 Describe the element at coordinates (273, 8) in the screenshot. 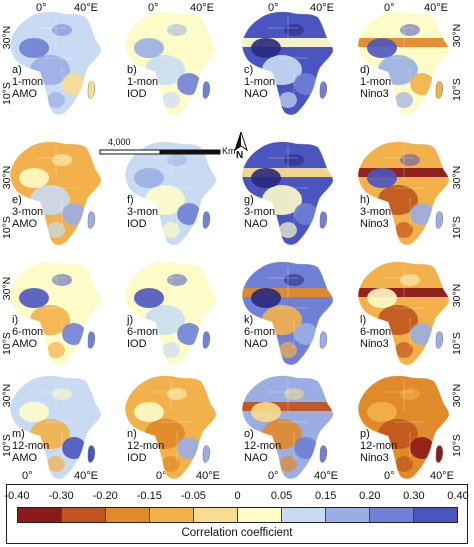

I see `top-tick-0-col3: 0°` at that location.